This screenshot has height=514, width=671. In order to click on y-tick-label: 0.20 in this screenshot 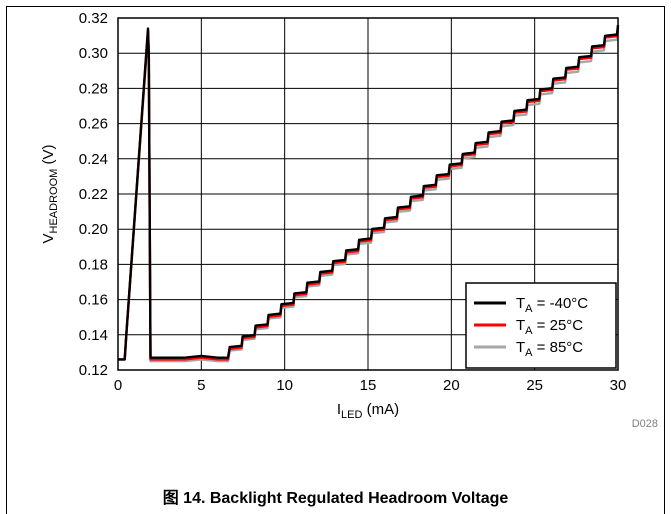, I will do `click(93, 229)`.